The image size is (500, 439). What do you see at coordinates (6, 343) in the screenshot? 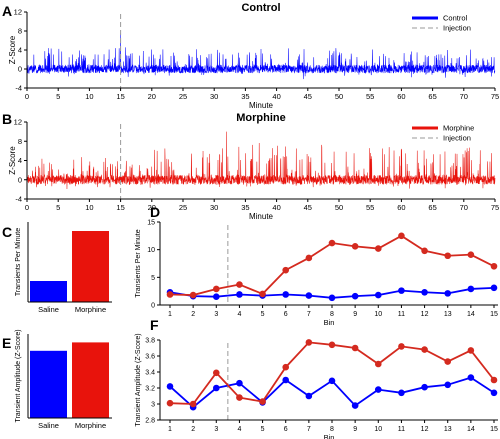
I see `panel-label-e: E` at bounding box center [6, 343].